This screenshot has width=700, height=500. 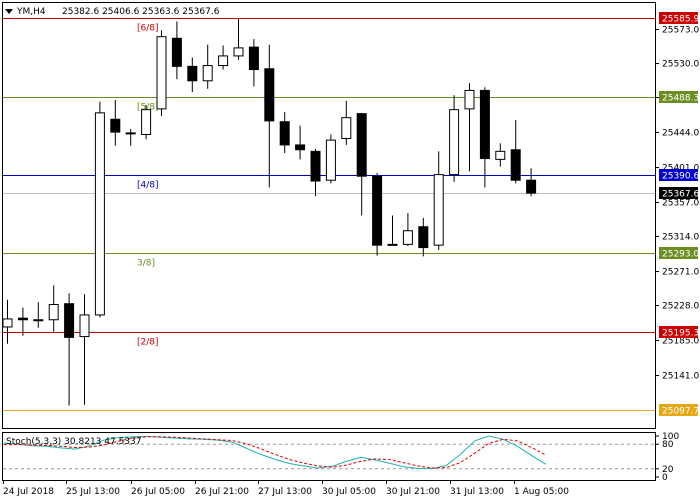 What do you see at coordinates (680, 273) in the screenshot?
I see `price-tick-label: 25271.0` at bounding box center [680, 273].